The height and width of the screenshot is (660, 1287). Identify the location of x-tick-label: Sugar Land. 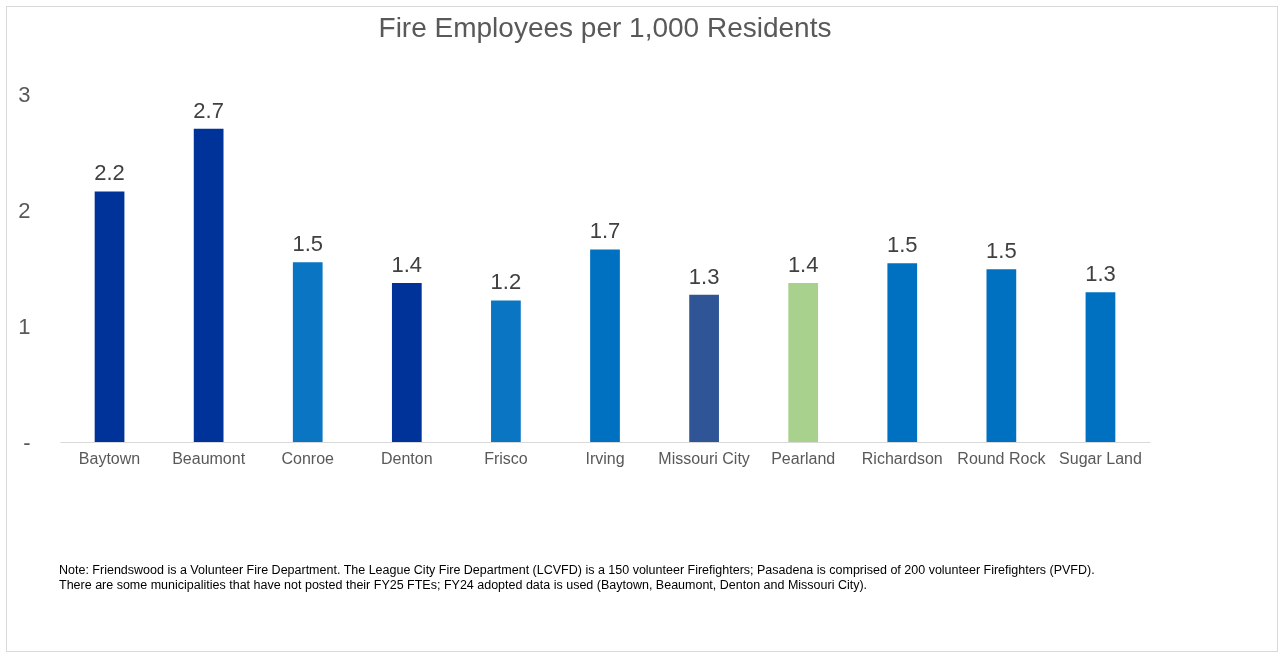
(1100, 458).